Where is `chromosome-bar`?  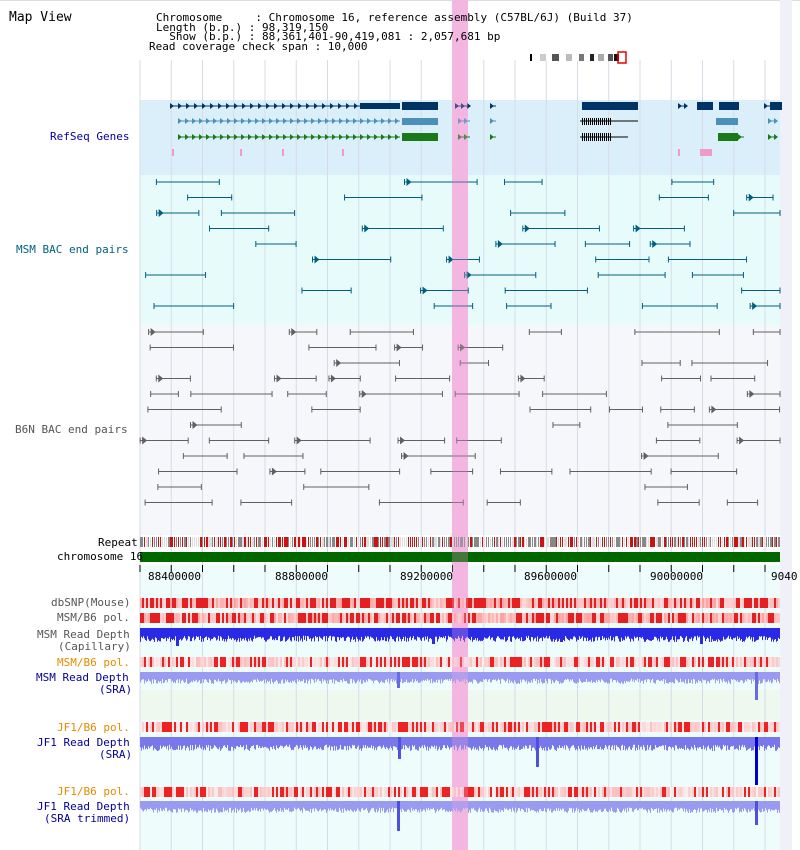 chromosome-bar is located at coordinates (460, 557).